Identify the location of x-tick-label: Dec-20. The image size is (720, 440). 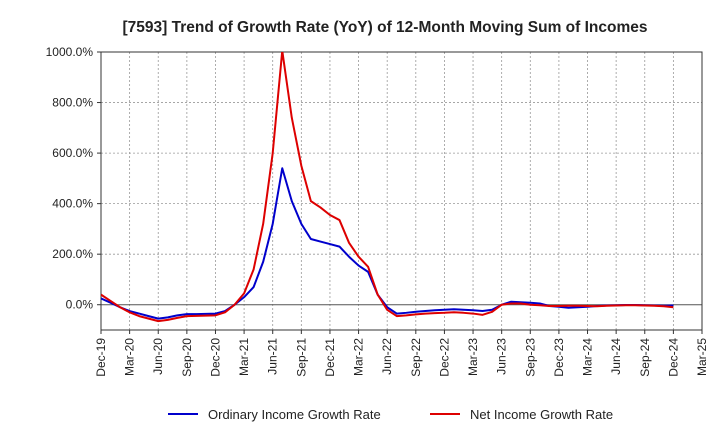
(215, 357).